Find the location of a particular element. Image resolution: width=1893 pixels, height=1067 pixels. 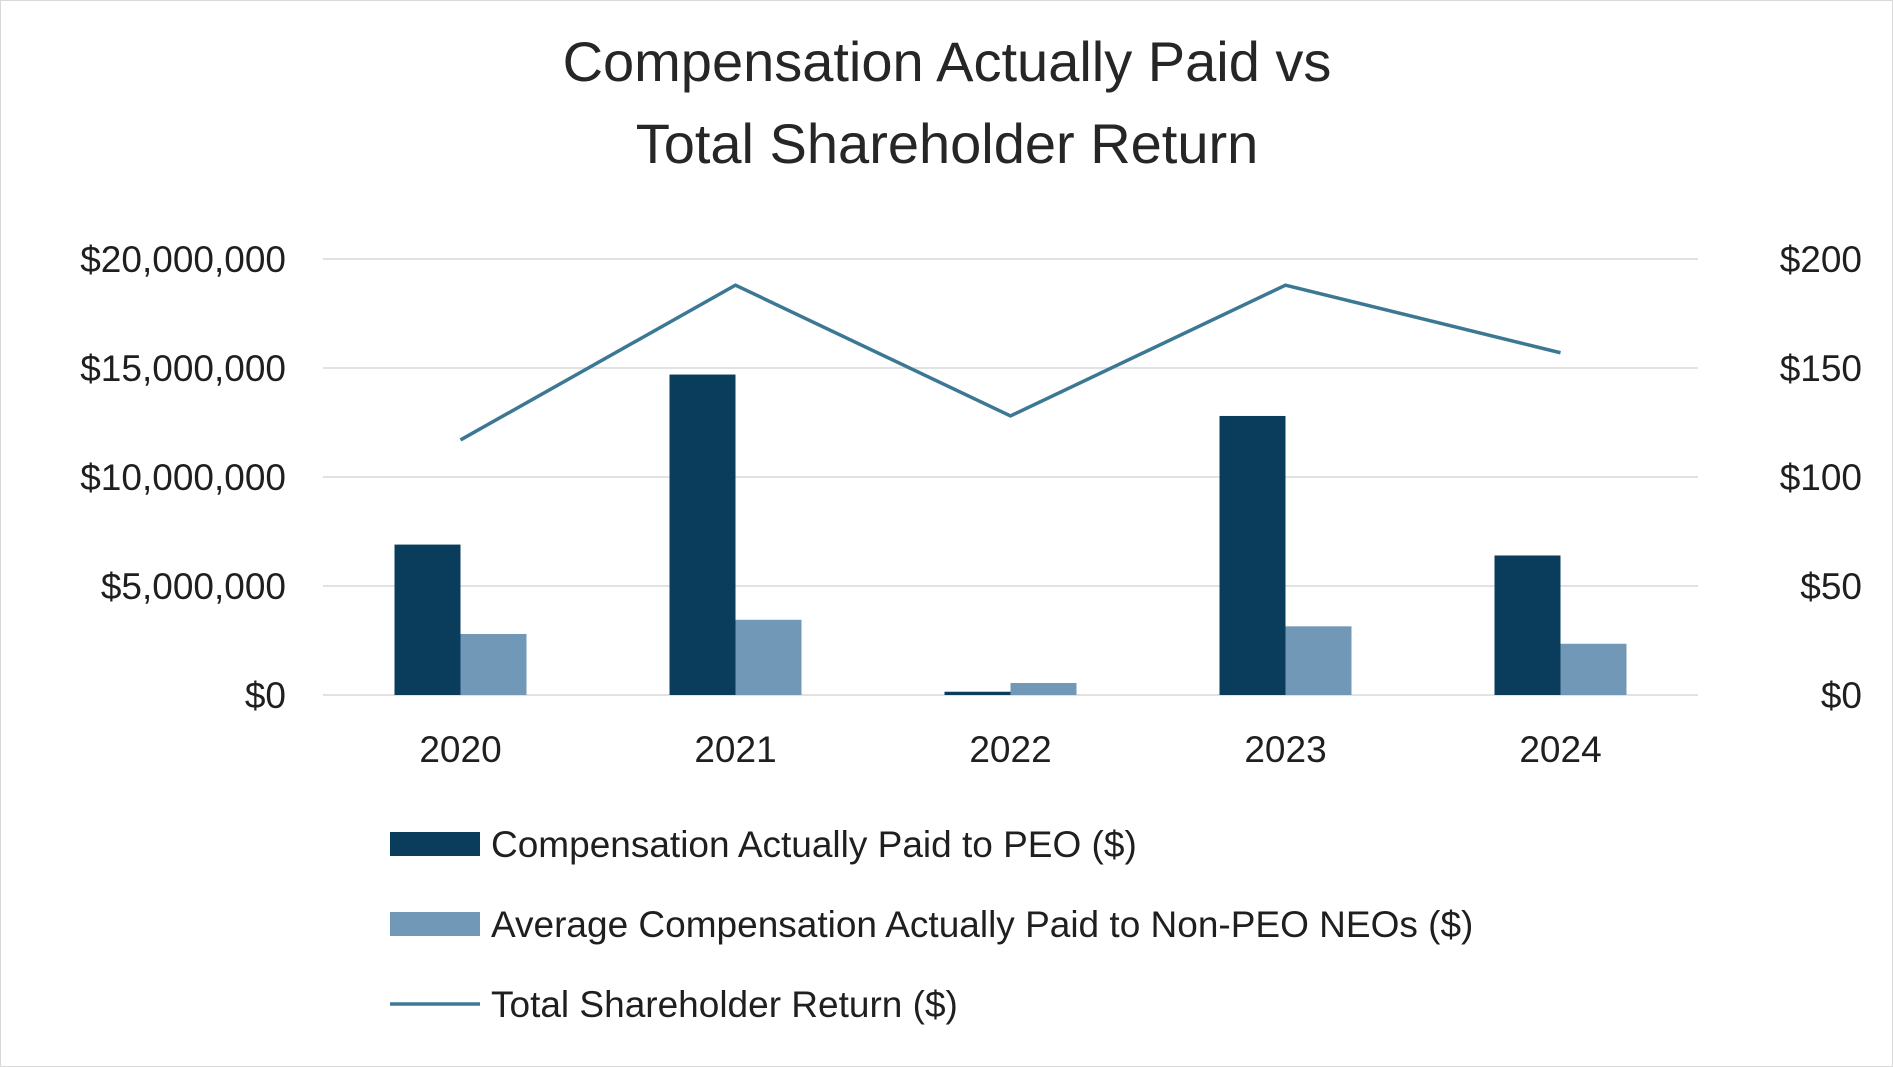

left-y-tick-label: $15,000,000 is located at coordinates (183, 368).